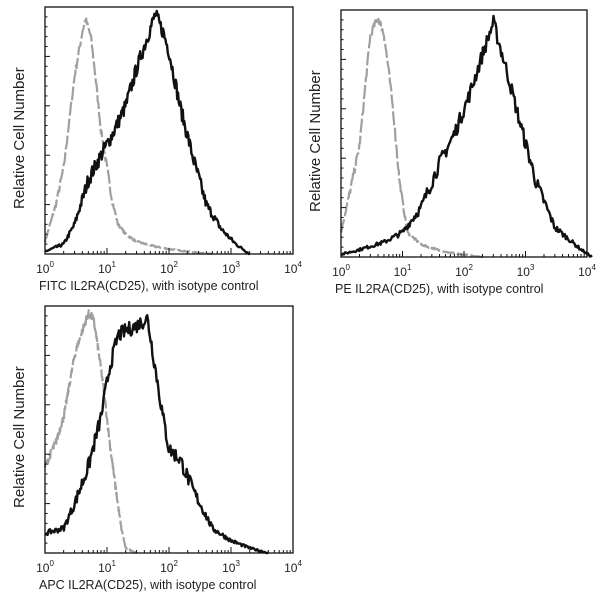 The height and width of the screenshot is (598, 600). What do you see at coordinates (439, 289) in the screenshot?
I see `x-axis-label: PE IL2RA(CD25), with isotype control` at bounding box center [439, 289].